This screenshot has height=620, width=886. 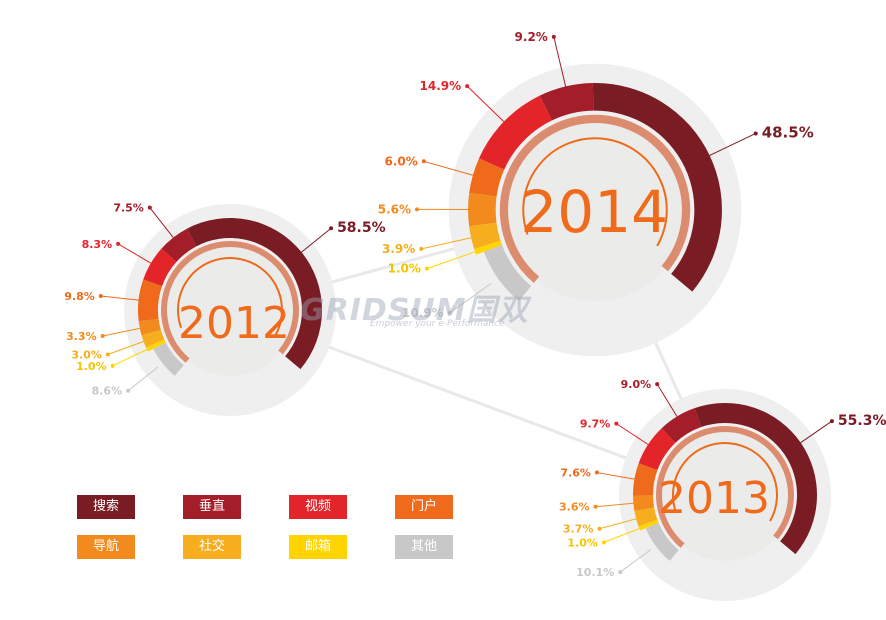 What do you see at coordinates (636, 384) in the screenshot?
I see `data-label: 9.0%` at bounding box center [636, 384].